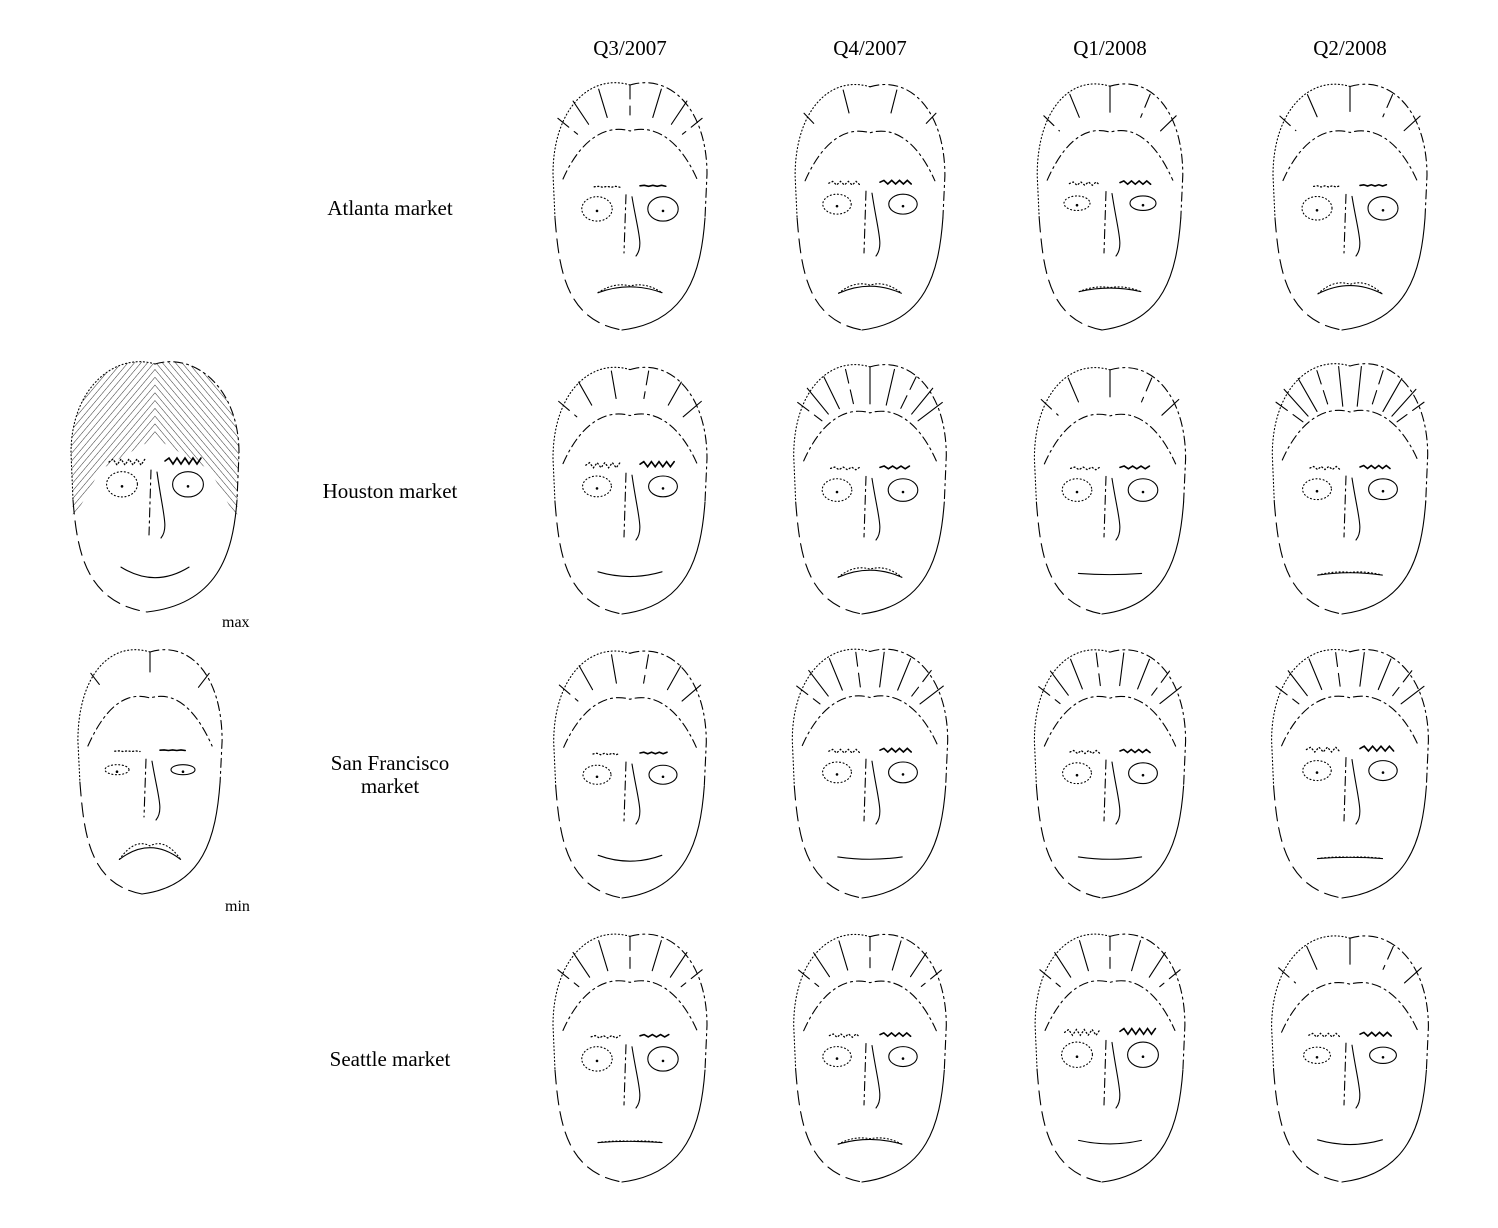  What do you see at coordinates (1110, 48) in the screenshot?
I see `column-header-3: Q1/2008` at bounding box center [1110, 48].